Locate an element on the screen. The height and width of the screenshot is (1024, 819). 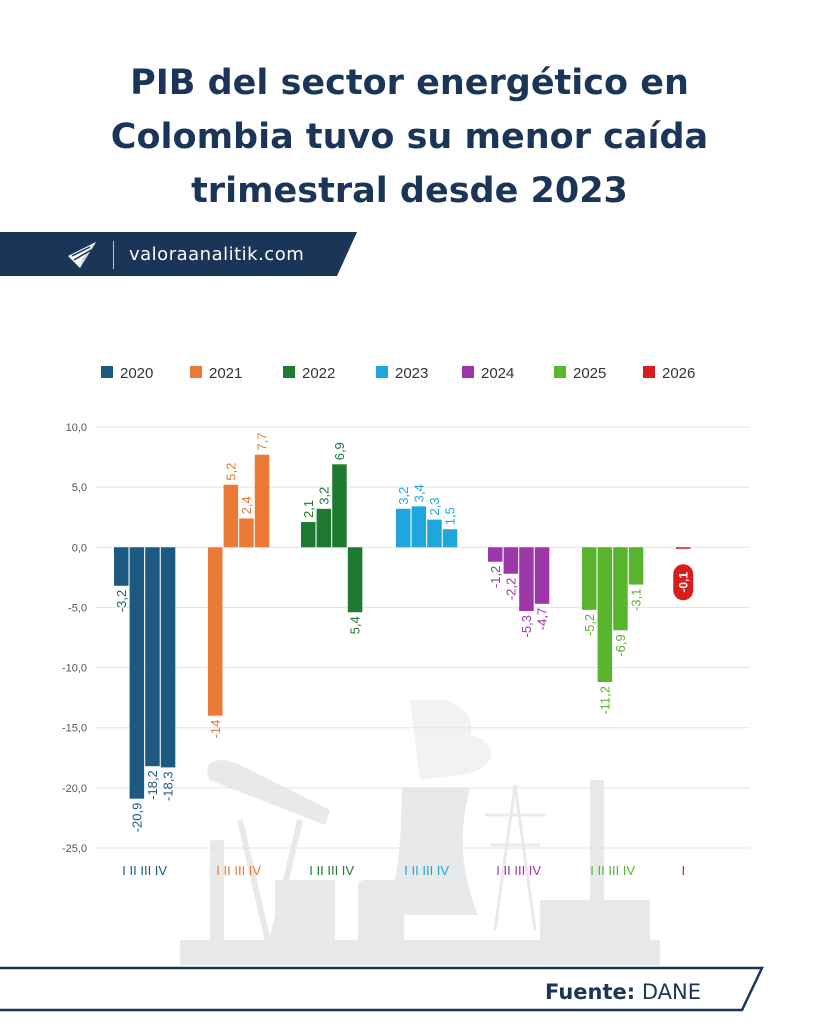
y-tick-label: -15,0 is located at coordinates (74, 729).